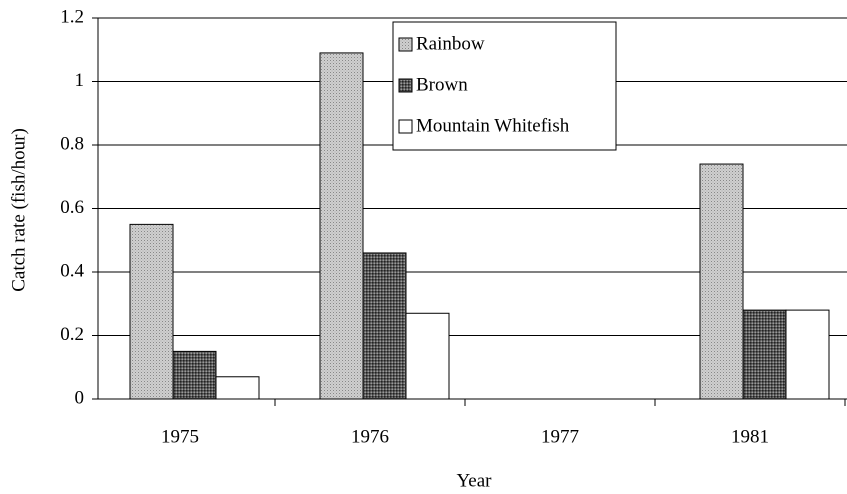 The height and width of the screenshot is (494, 847). What do you see at coordinates (474, 480) in the screenshot?
I see `x-axis-label: Year` at bounding box center [474, 480].